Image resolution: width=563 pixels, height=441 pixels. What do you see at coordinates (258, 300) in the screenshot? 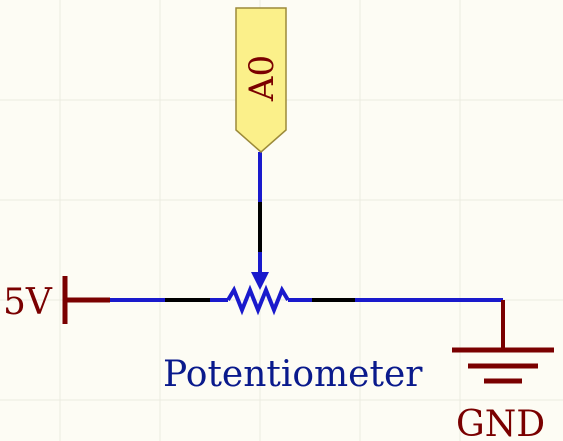
I see `resistor-zigzag` at bounding box center [258, 300].